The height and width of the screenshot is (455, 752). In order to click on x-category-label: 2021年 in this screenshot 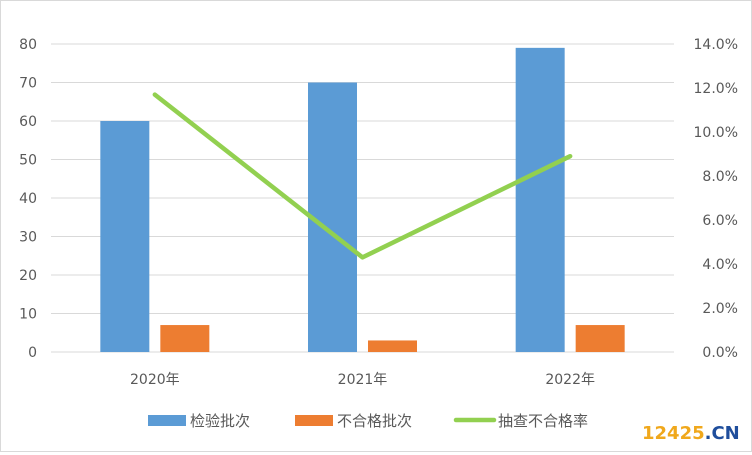, I will do `click(363, 380)`.